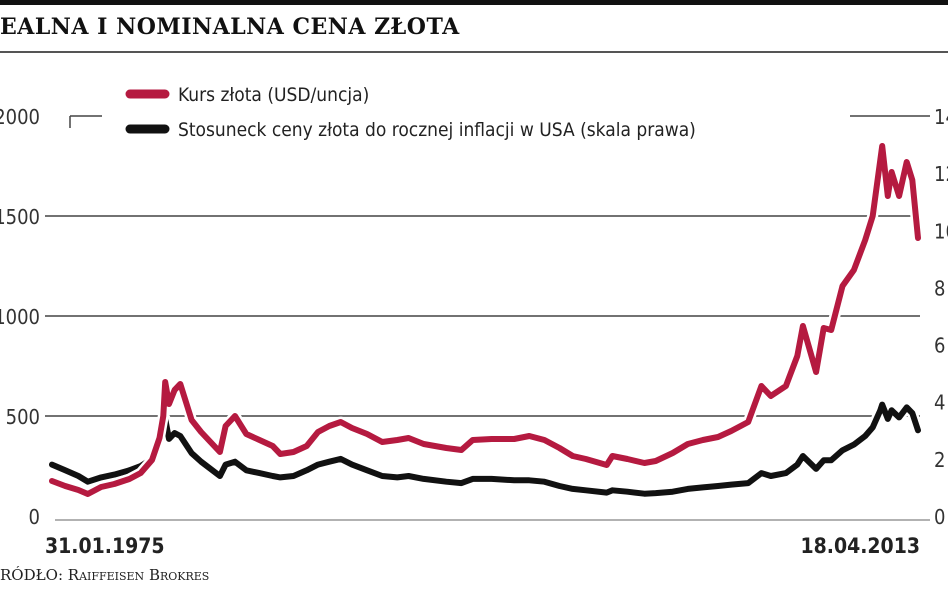  What do you see at coordinates (939, 288) in the screenshot?
I see `y-right-tick-label: 8` at bounding box center [939, 288].